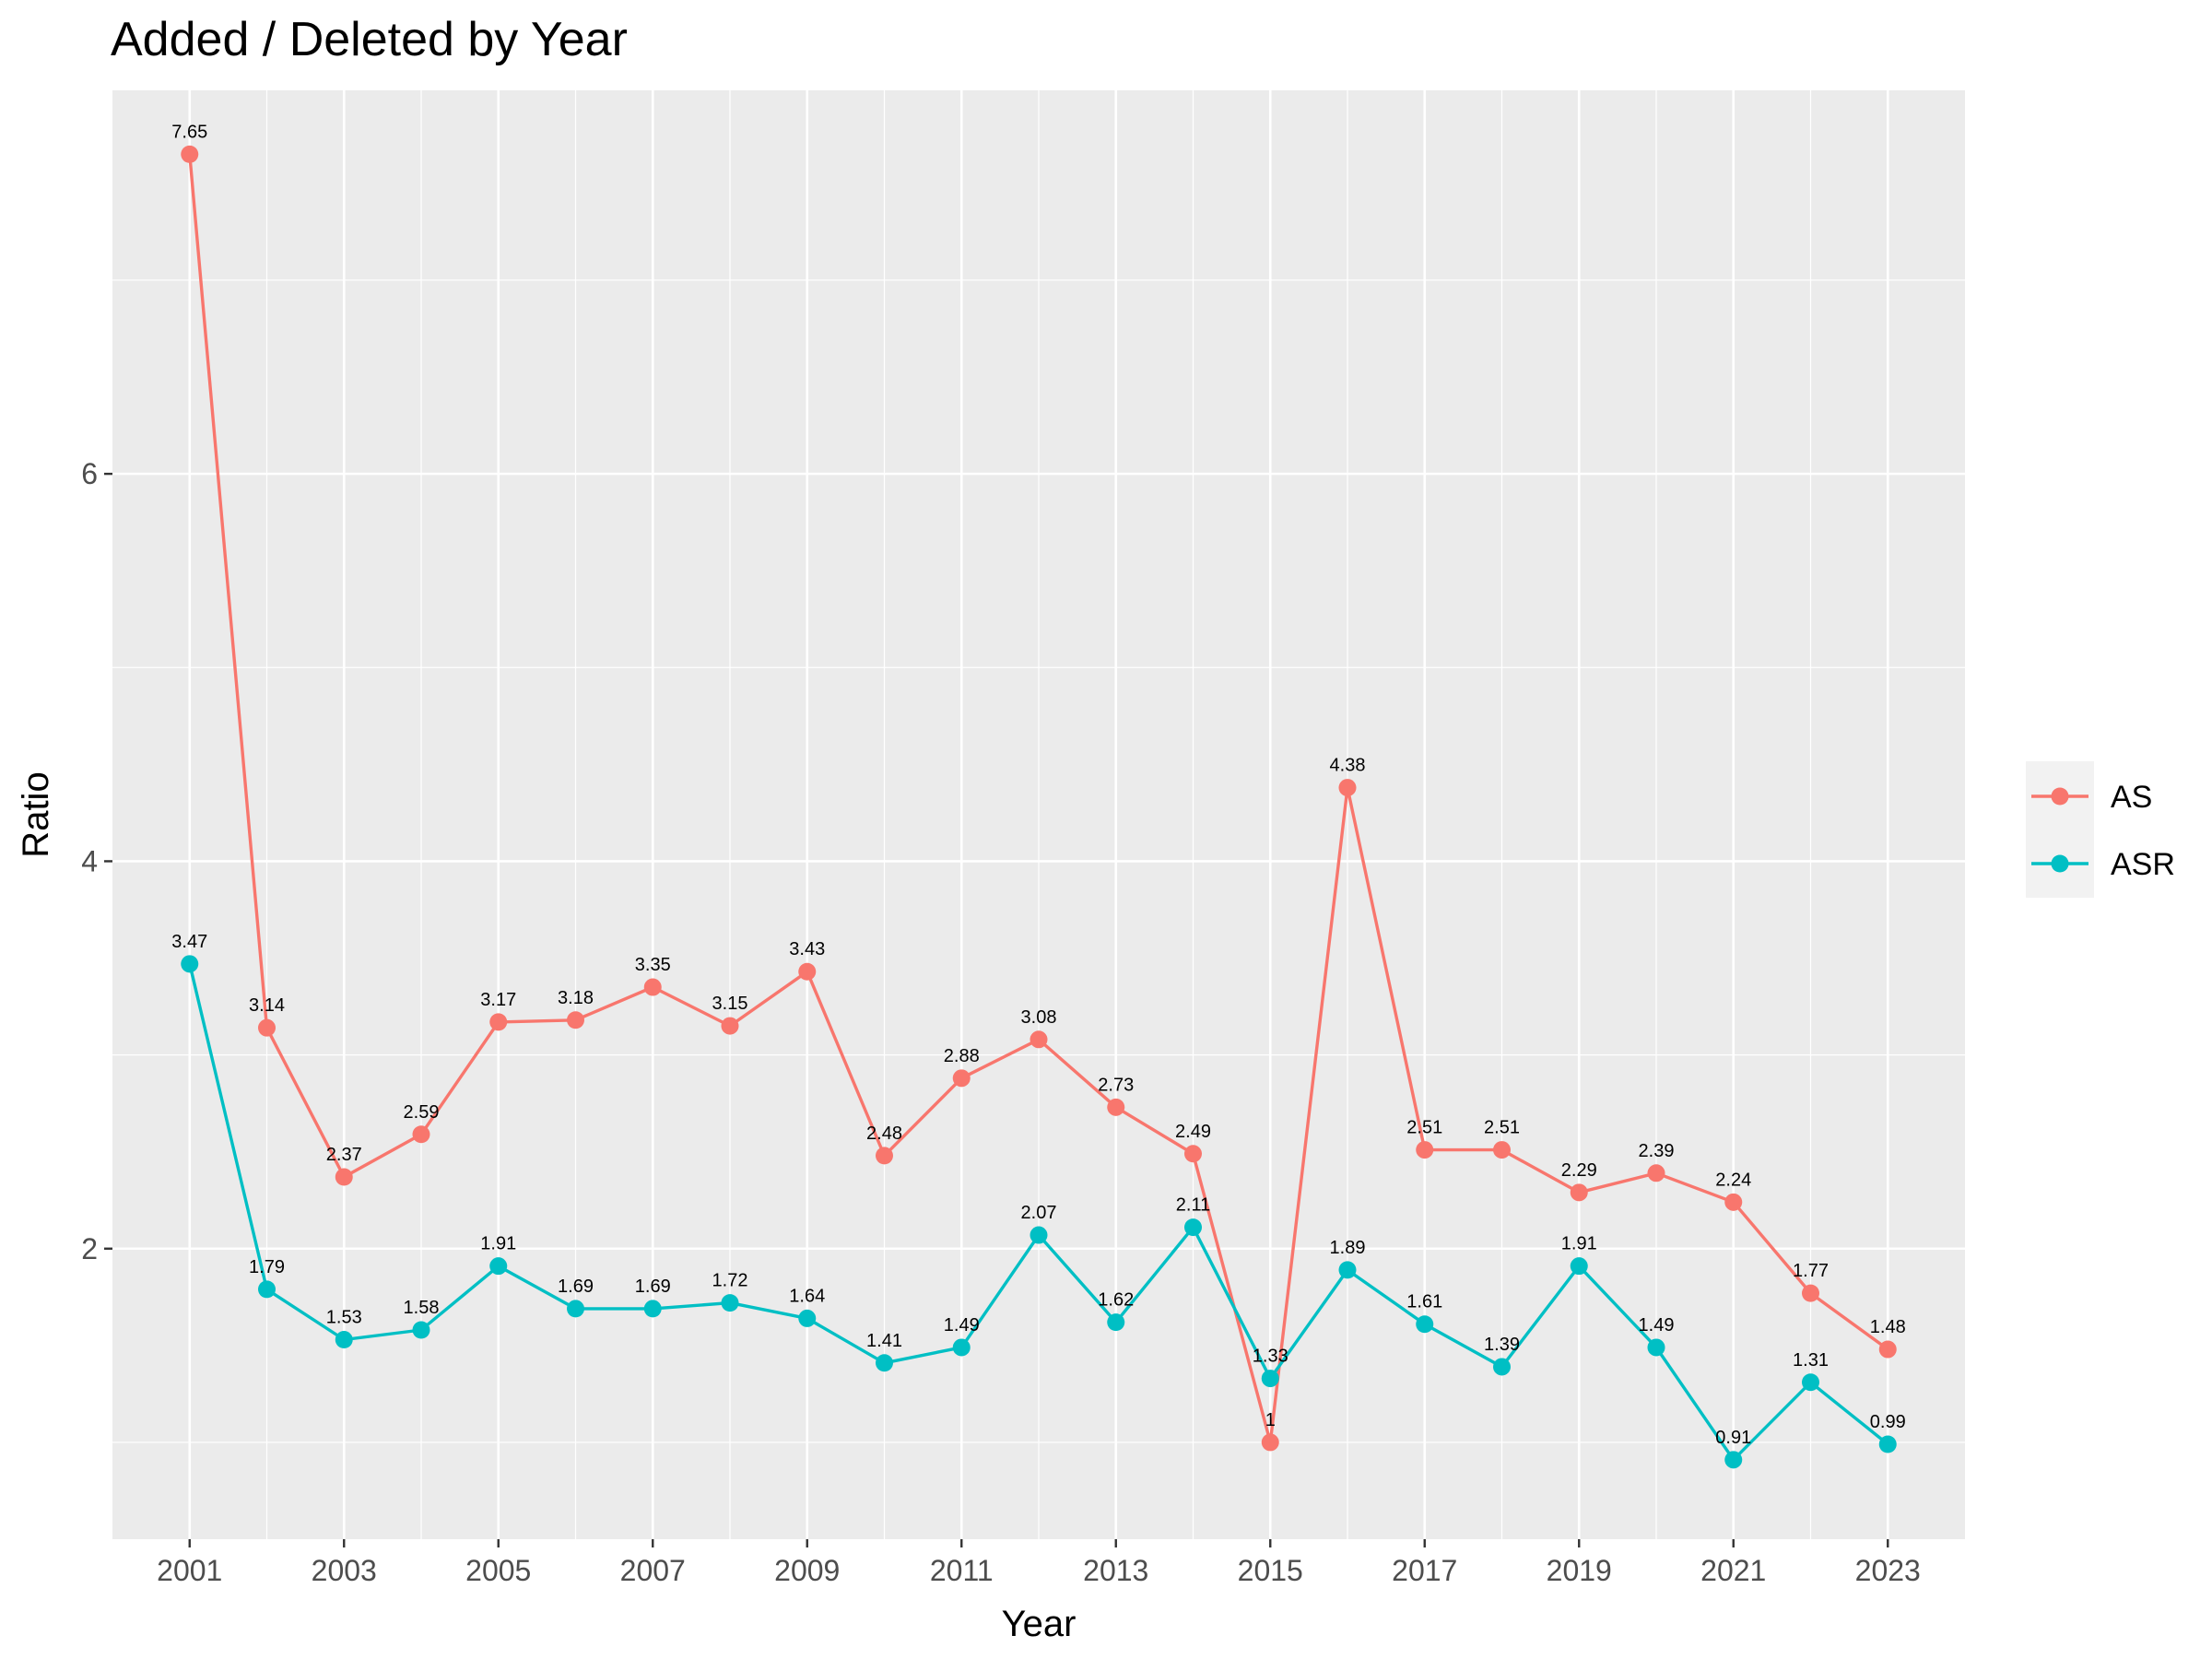 This screenshot has width=2212, height=1659. I want to click on data-label-as: 2.39, so click(1657, 1151).